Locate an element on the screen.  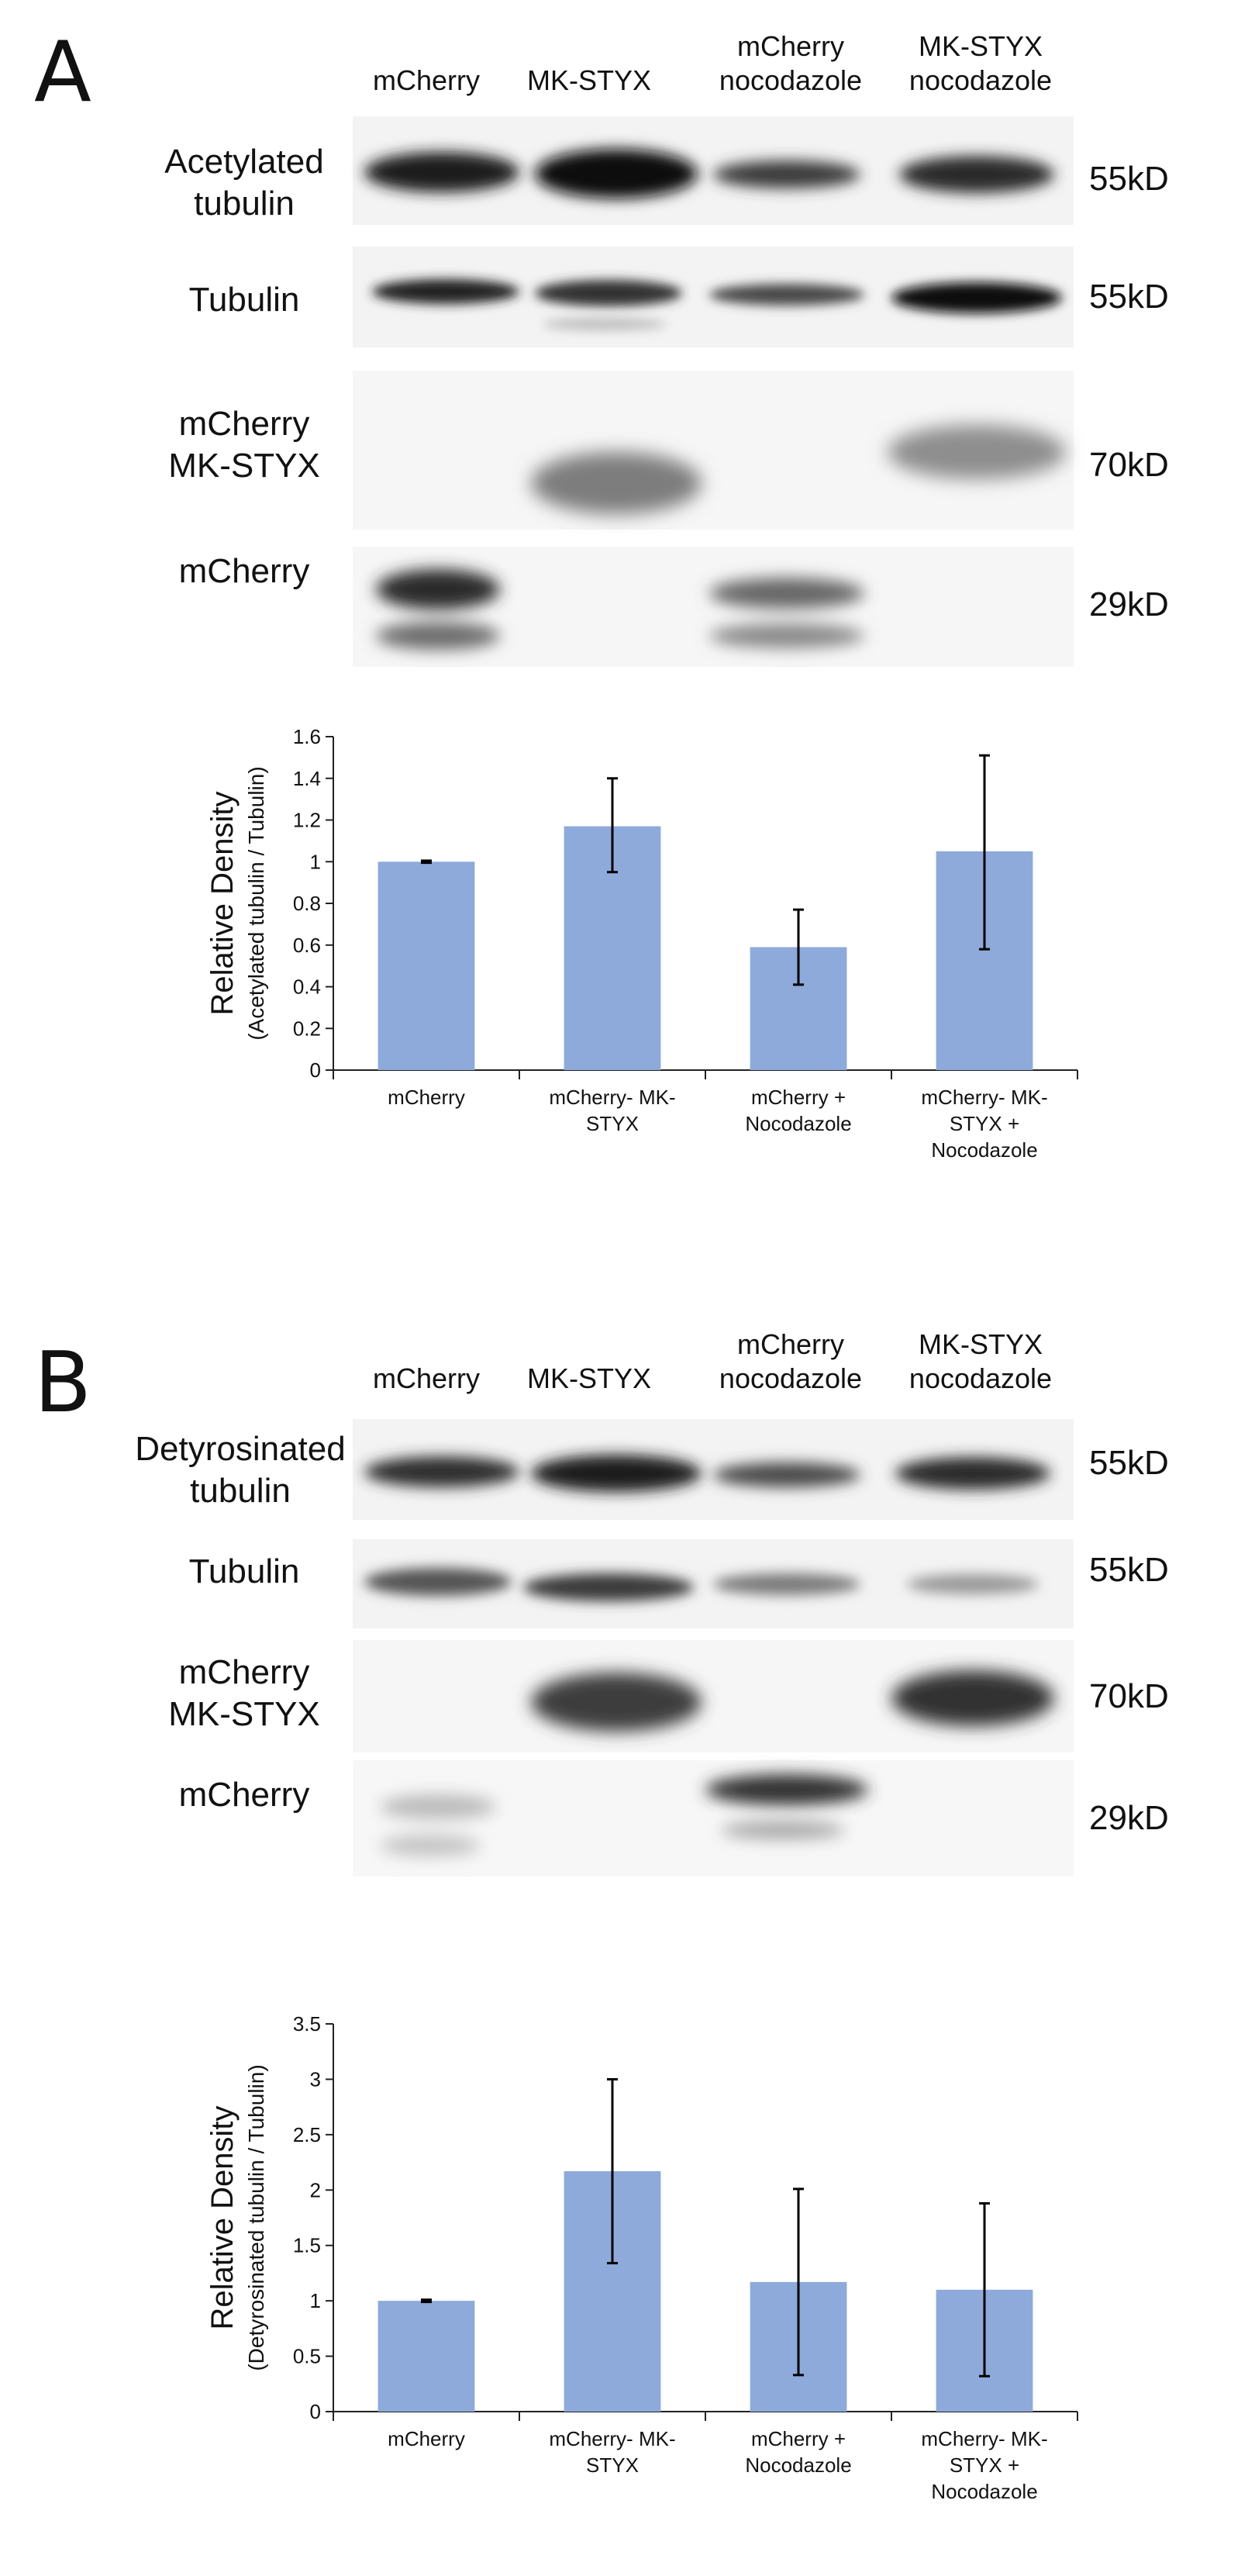
y-tick-label: 1.4 is located at coordinates (307, 779).